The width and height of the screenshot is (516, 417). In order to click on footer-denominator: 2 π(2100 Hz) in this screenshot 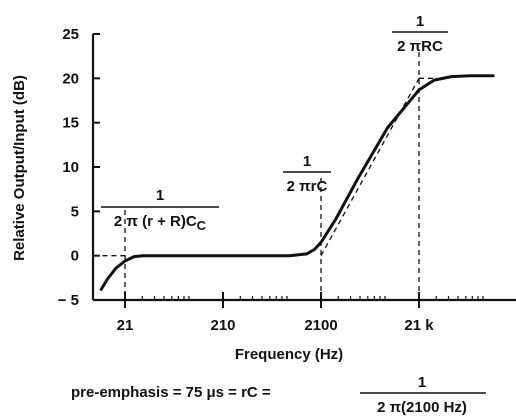, I will do `click(422, 407)`.